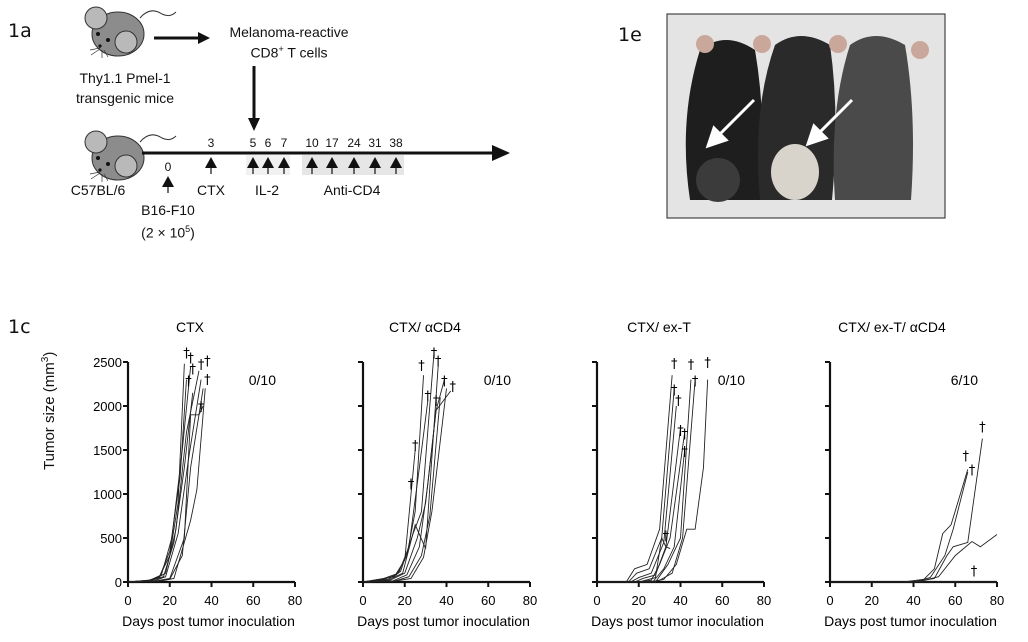 The image size is (1028, 642). What do you see at coordinates (352, 190) in the screenshot?
I see `anticd4-label: Anti-CD4` at bounding box center [352, 190].